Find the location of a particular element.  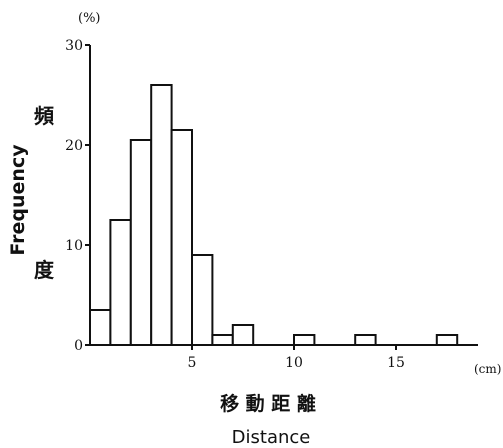

y-axis-label-ja-1: 頻 is located at coordinates (44, 116).